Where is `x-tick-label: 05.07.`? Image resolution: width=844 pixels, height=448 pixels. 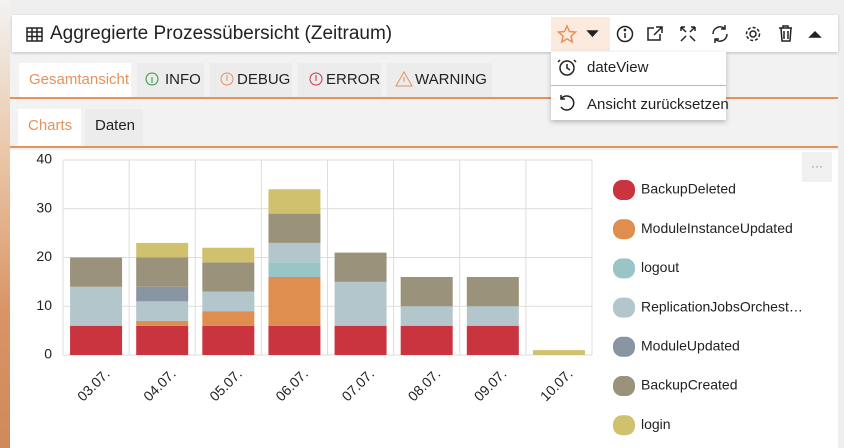
x-tick-label: 05.07. is located at coordinates (225, 384).